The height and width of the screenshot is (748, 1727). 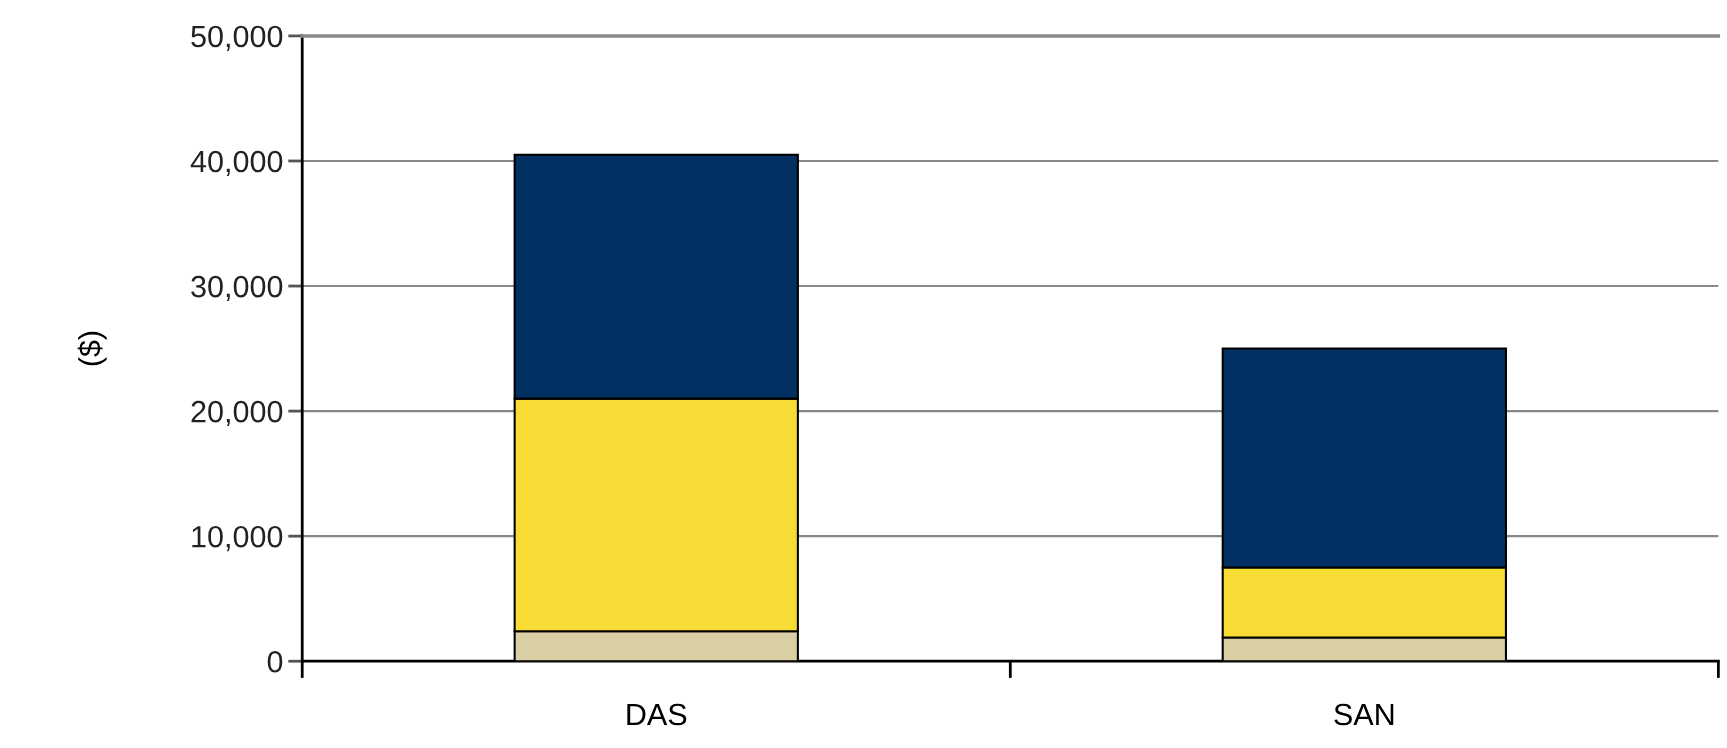 What do you see at coordinates (1364, 714) in the screenshot?
I see `x-tick-label: SAN` at bounding box center [1364, 714].